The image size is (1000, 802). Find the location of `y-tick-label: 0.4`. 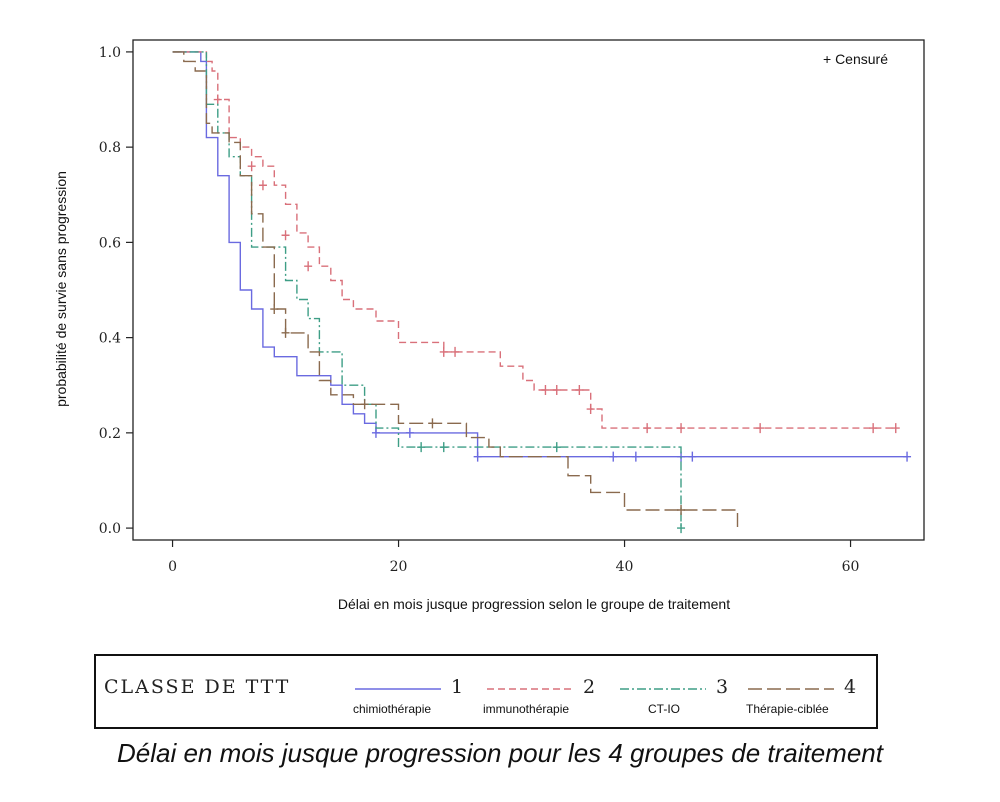

y-tick-label: 0.4 is located at coordinates (110, 339).